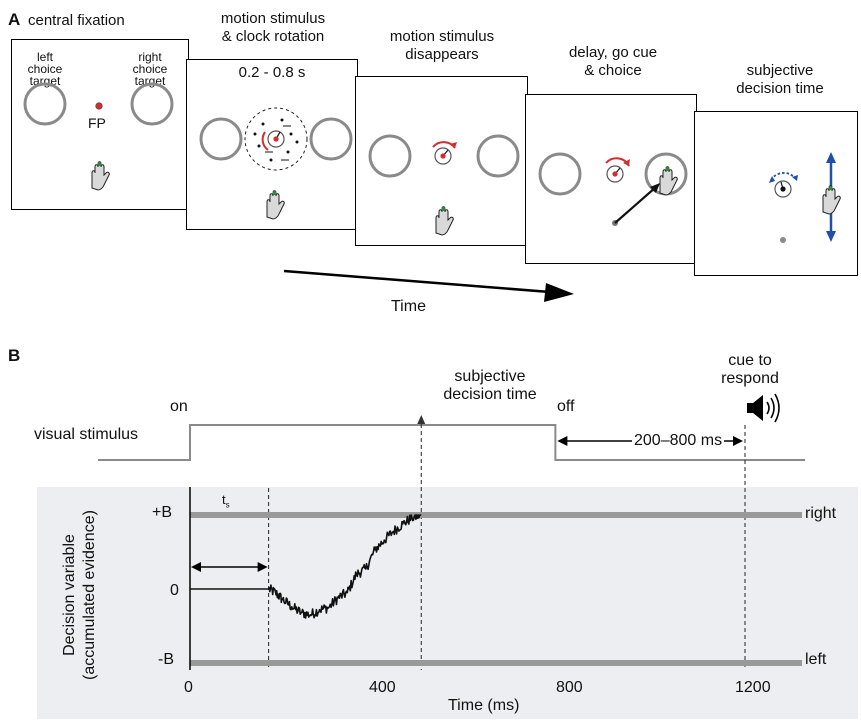 This screenshot has width=861, height=725. What do you see at coordinates (613, 189) in the screenshot?
I see `frame-4-graphics` at bounding box center [613, 189].